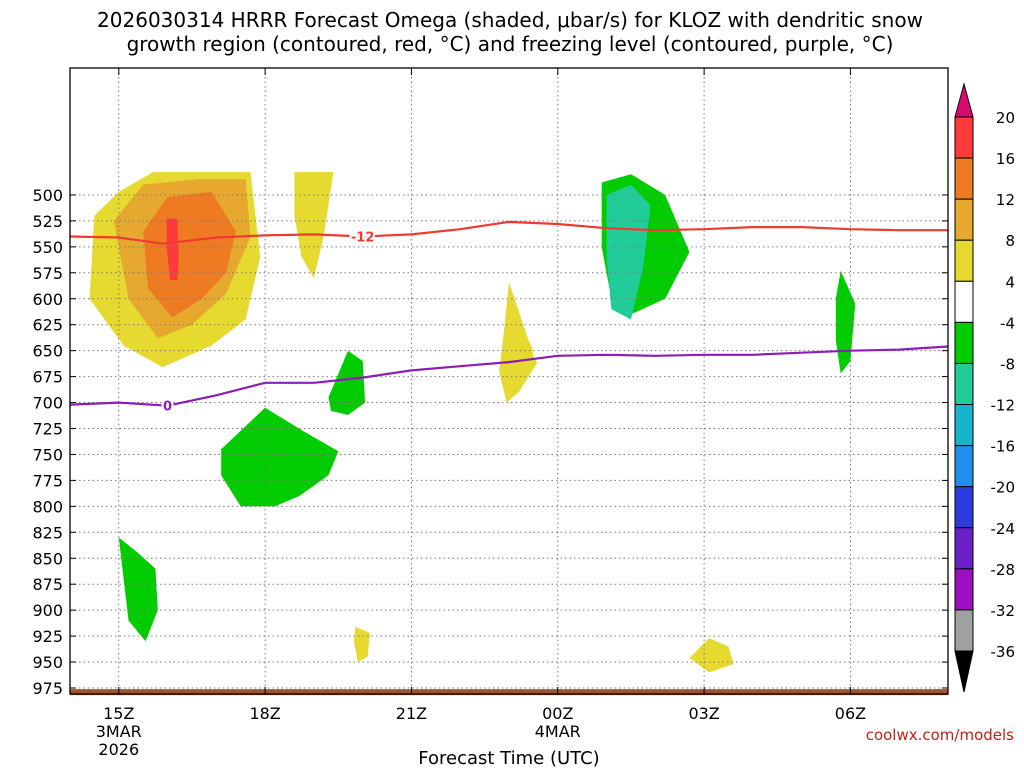 This screenshot has height=768, width=1024. What do you see at coordinates (1003, 488) in the screenshot?
I see `colorbar-label-9: -20` at bounding box center [1003, 488].